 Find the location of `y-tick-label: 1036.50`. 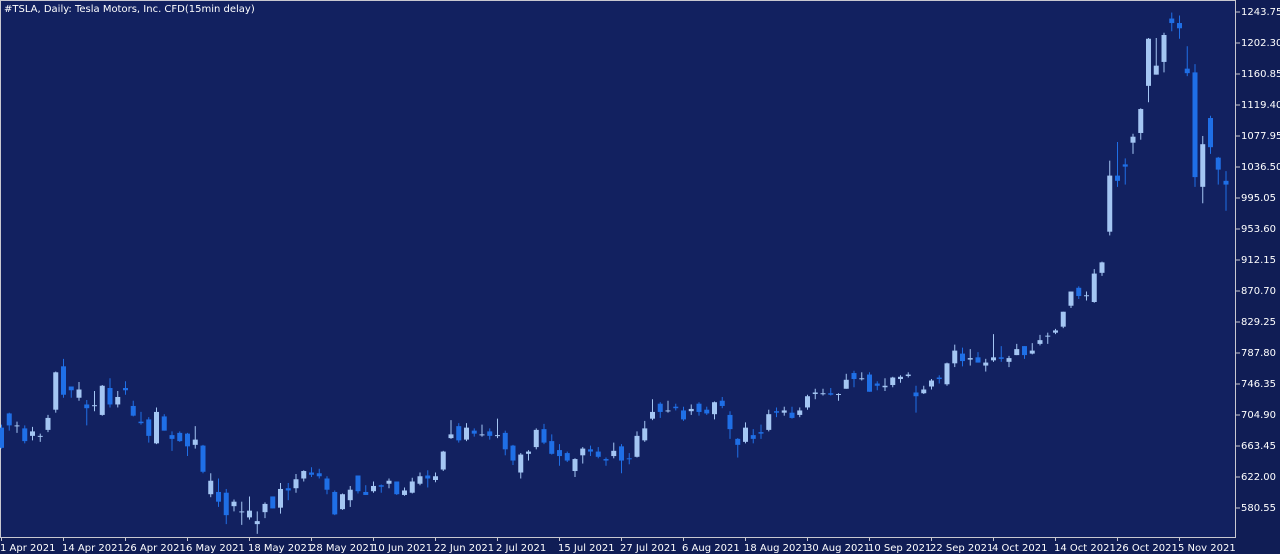

y-tick-label: 1036.50 is located at coordinates (1260, 167).